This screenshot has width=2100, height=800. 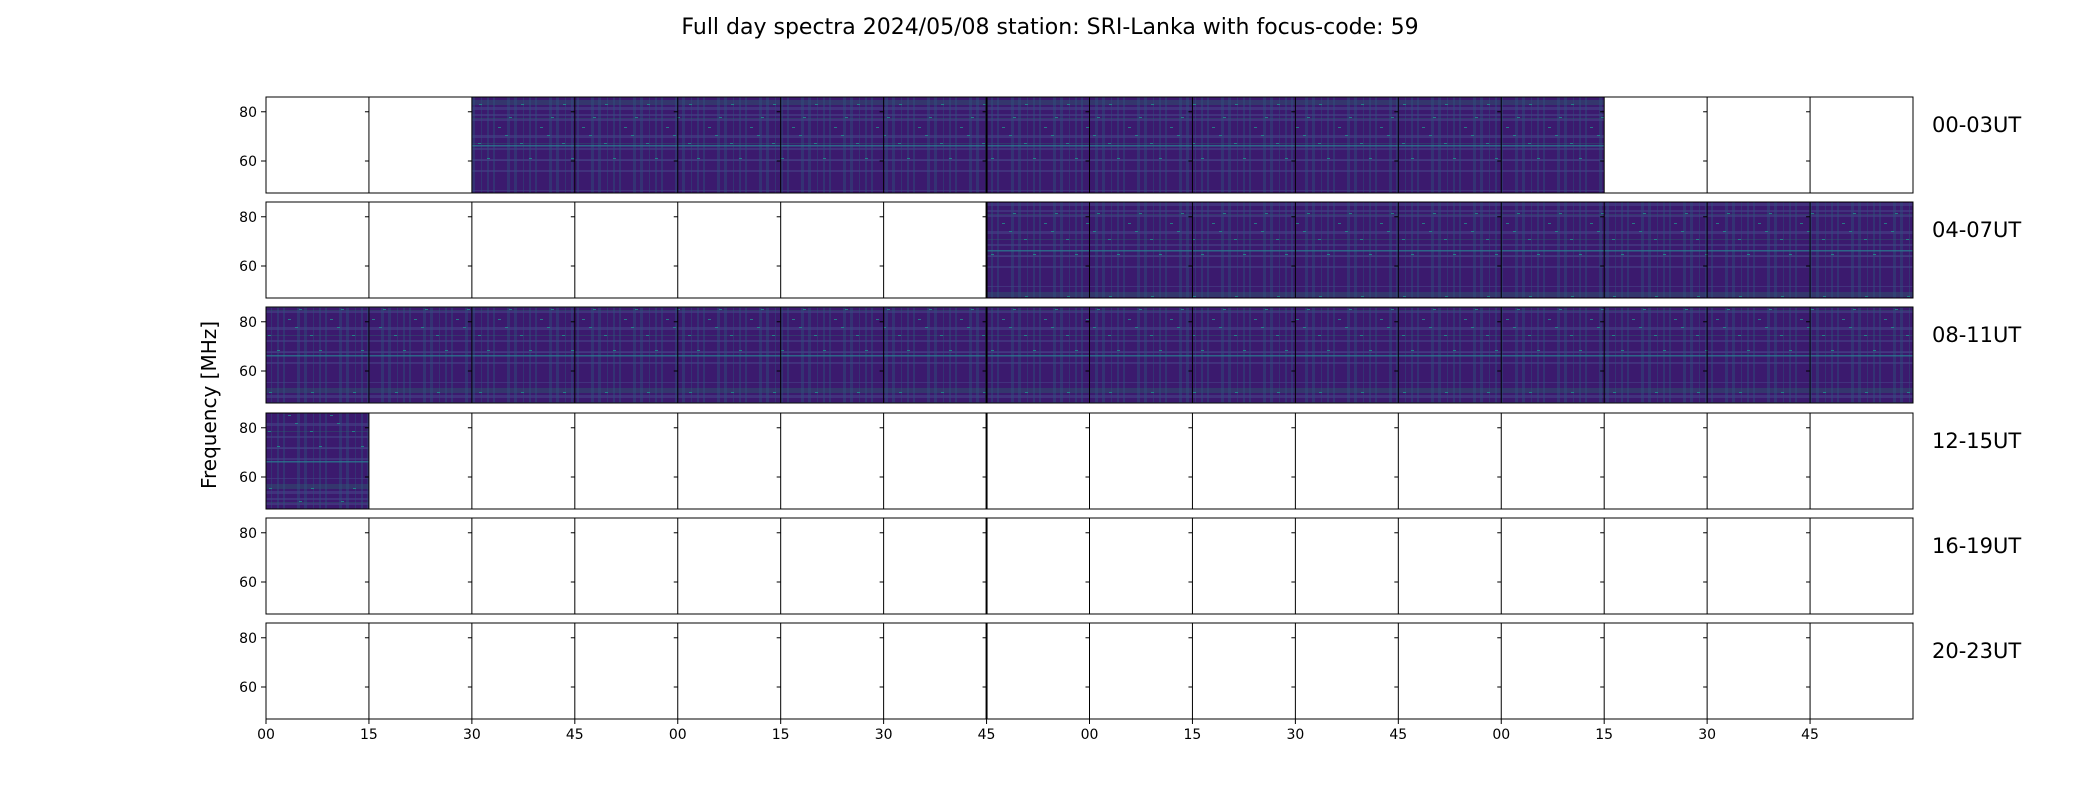 I want to click on row-label: 08-11UT, so click(x=1976, y=335).